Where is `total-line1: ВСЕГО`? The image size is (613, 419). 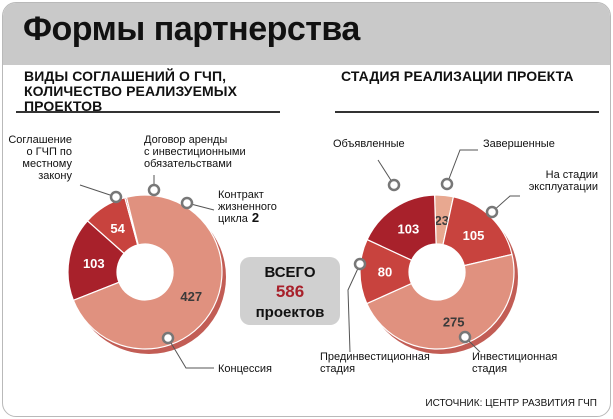 total-line1: ВСЕГО is located at coordinates (289, 272).